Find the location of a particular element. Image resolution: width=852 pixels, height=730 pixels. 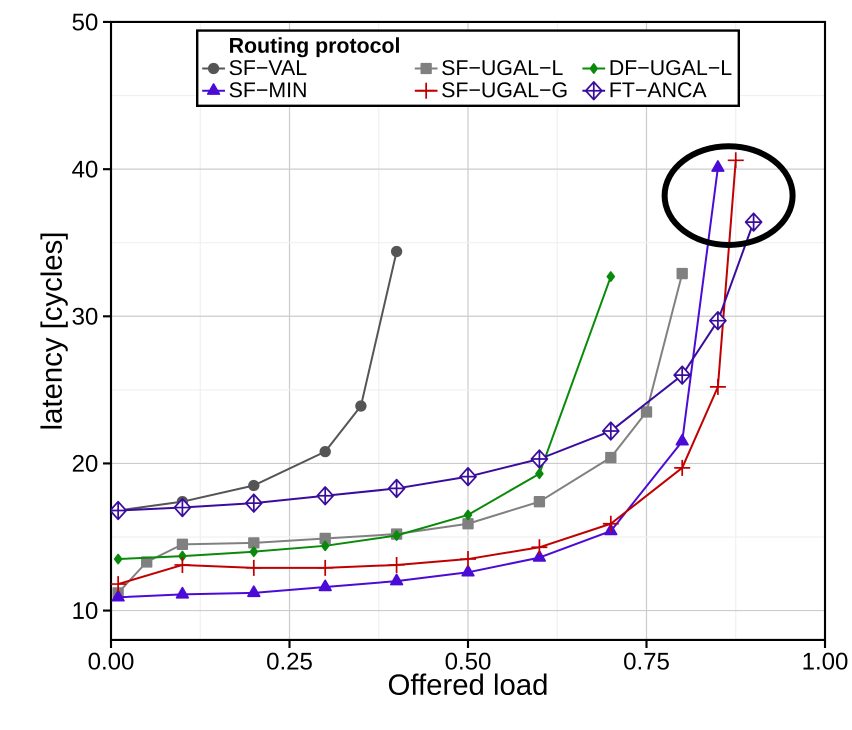

legend-label: DF−UGAL−L is located at coordinates (671, 68).